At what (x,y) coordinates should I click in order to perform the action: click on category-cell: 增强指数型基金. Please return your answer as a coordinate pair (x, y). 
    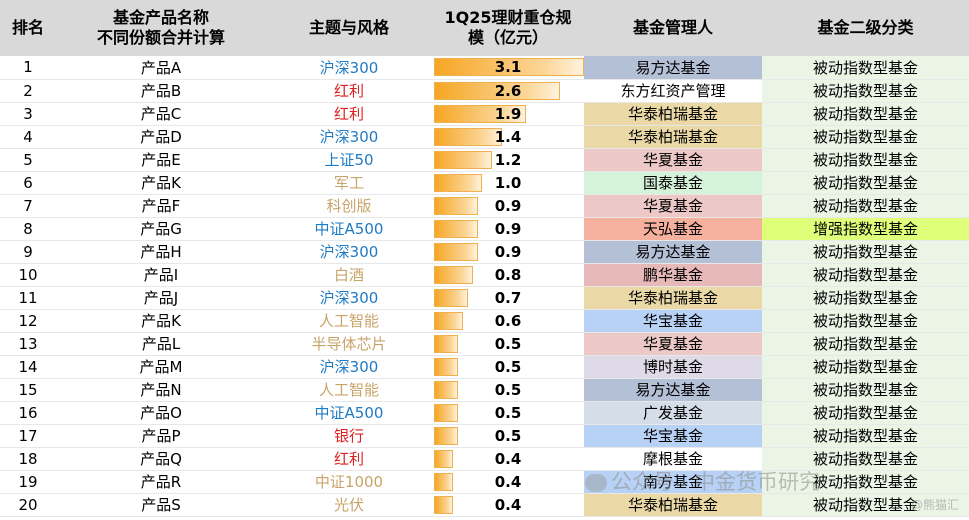
    Looking at the image, I should click on (865, 229).